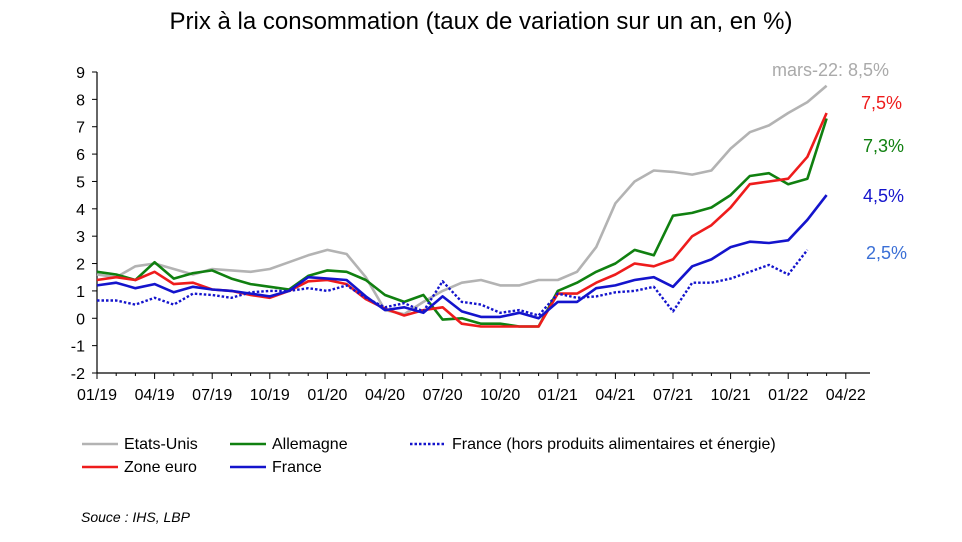 The width and height of the screenshot is (962, 542). Describe the element at coordinates (80, 292) in the screenshot. I see `y-tick-label: 1` at that location.